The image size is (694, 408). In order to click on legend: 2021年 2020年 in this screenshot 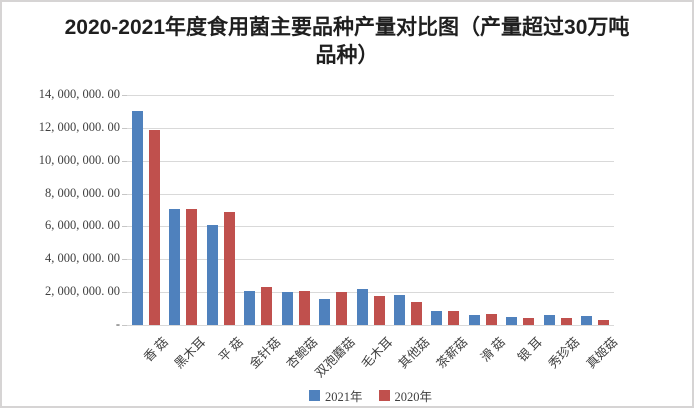, I will do `click(370, 395)`.